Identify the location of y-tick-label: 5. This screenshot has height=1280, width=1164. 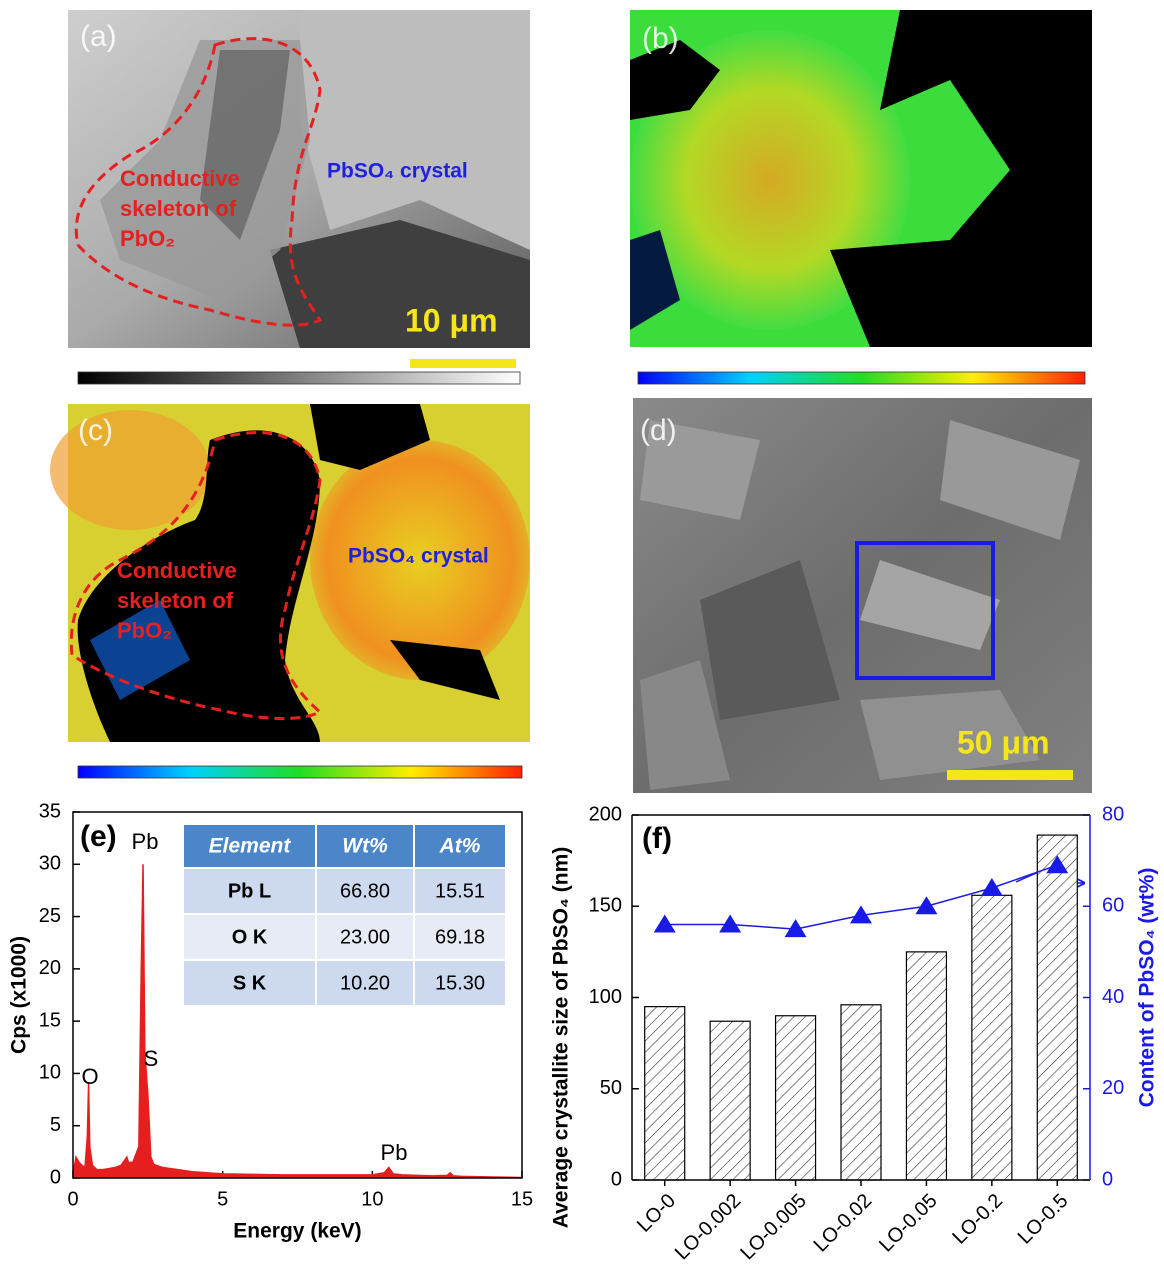
(55, 1125).